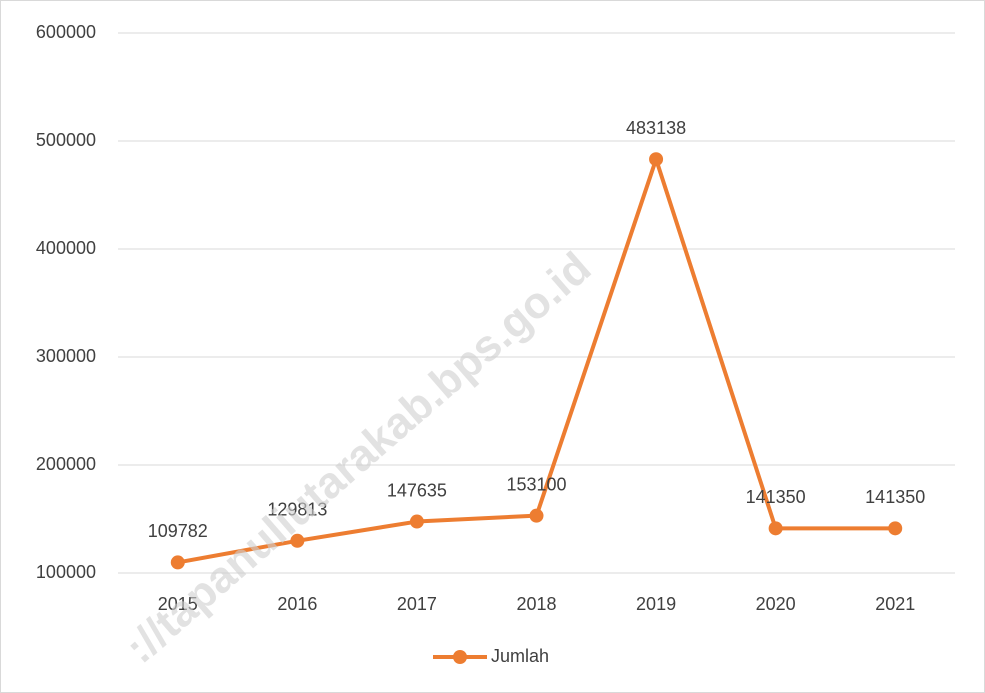  Describe the element at coordinates (656, 128) in the screenshot. I see `data-label: 483138` at that location.